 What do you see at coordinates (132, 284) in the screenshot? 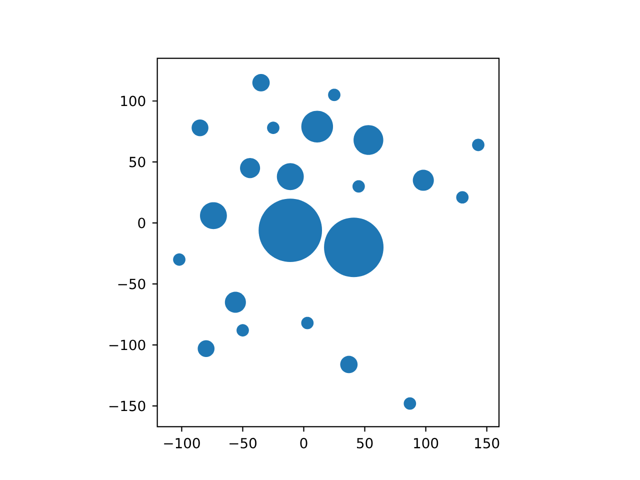
I see `y-tick-label: −50` at bounding box center [132, 284].